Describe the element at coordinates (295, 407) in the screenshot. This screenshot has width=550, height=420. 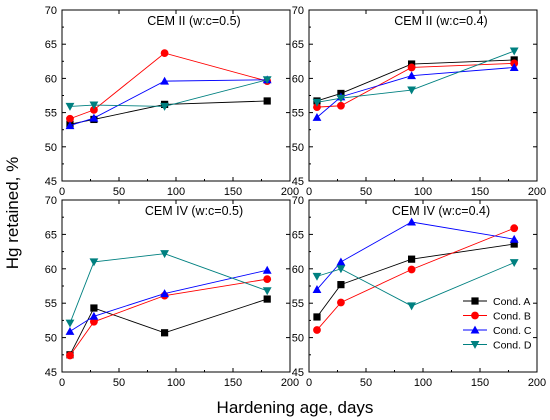
I see `x-axis-label: Hardening age, days` at that location.